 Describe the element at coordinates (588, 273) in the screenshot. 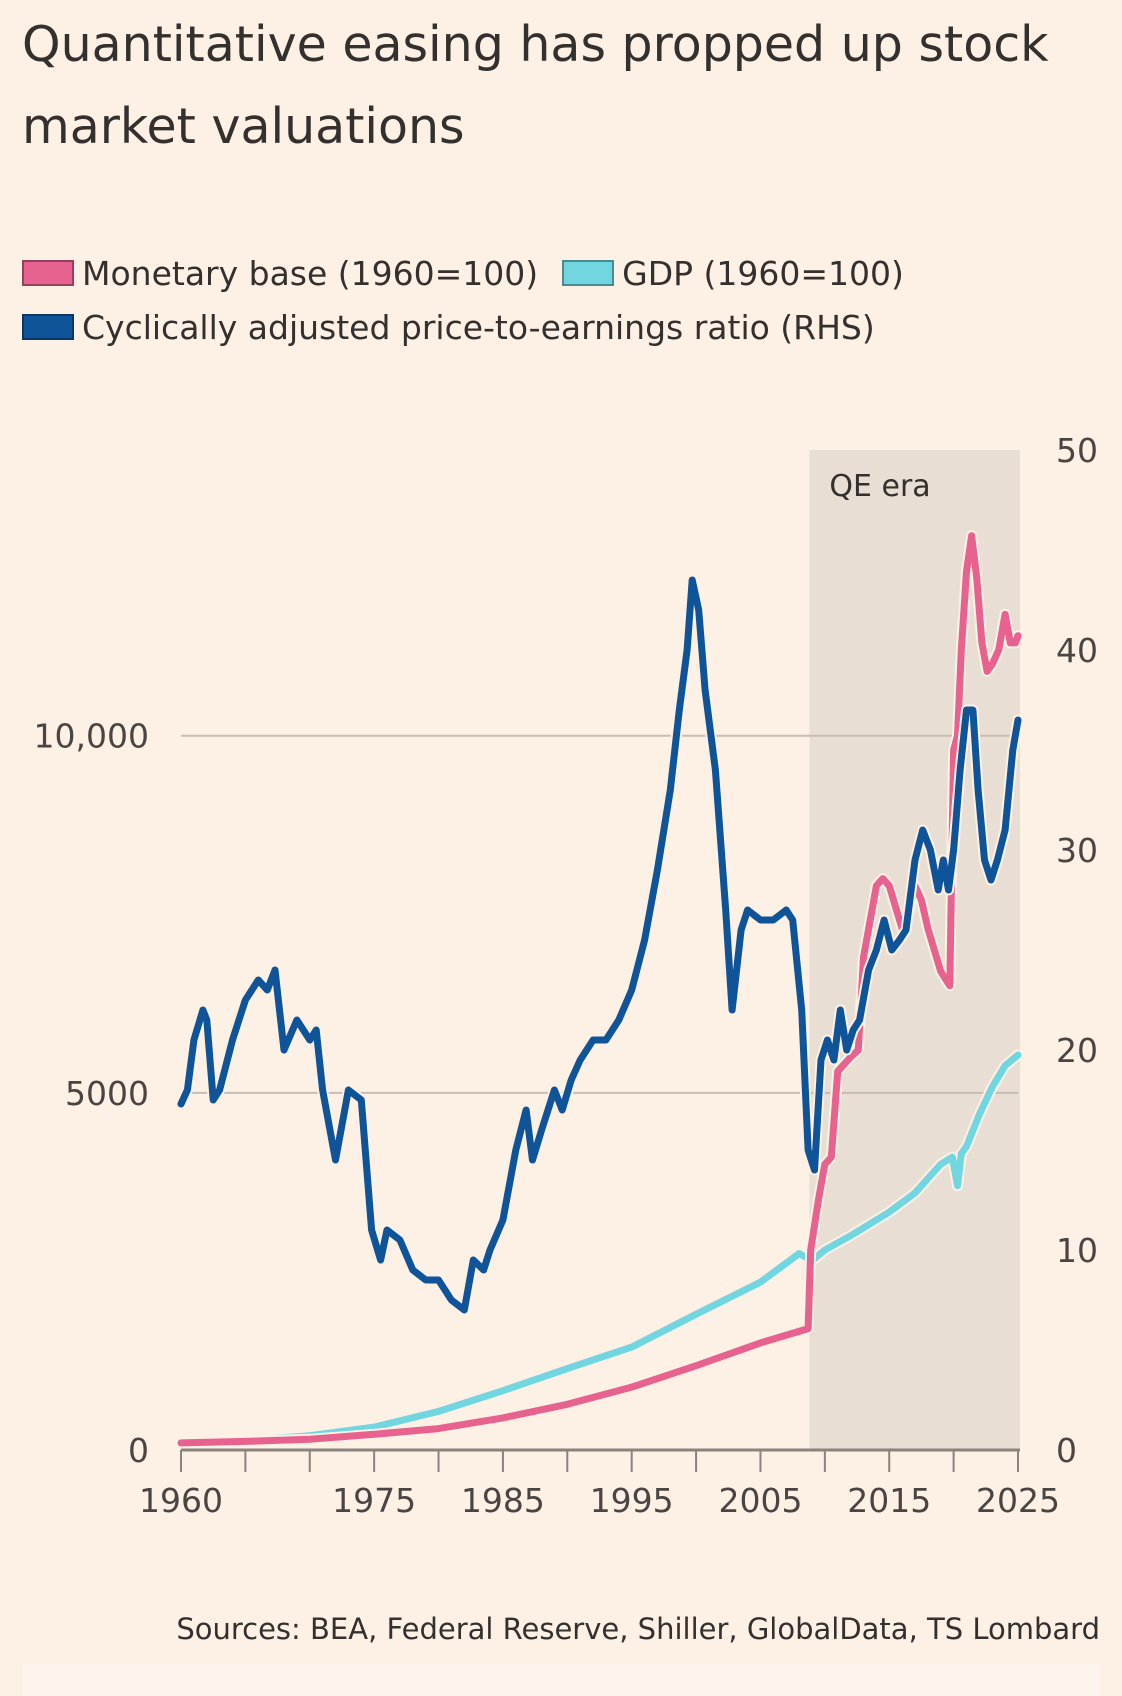

I see `legend-swatch-gdp` at that location.